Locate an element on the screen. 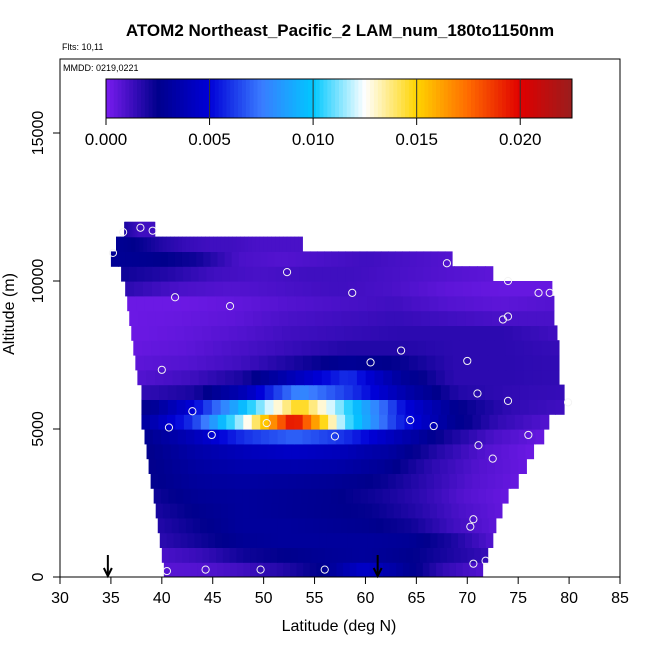 The height and width of the screenshot is (650, 650). colorbar-tick-label: 0.000 is located at coordinates (106, 139).